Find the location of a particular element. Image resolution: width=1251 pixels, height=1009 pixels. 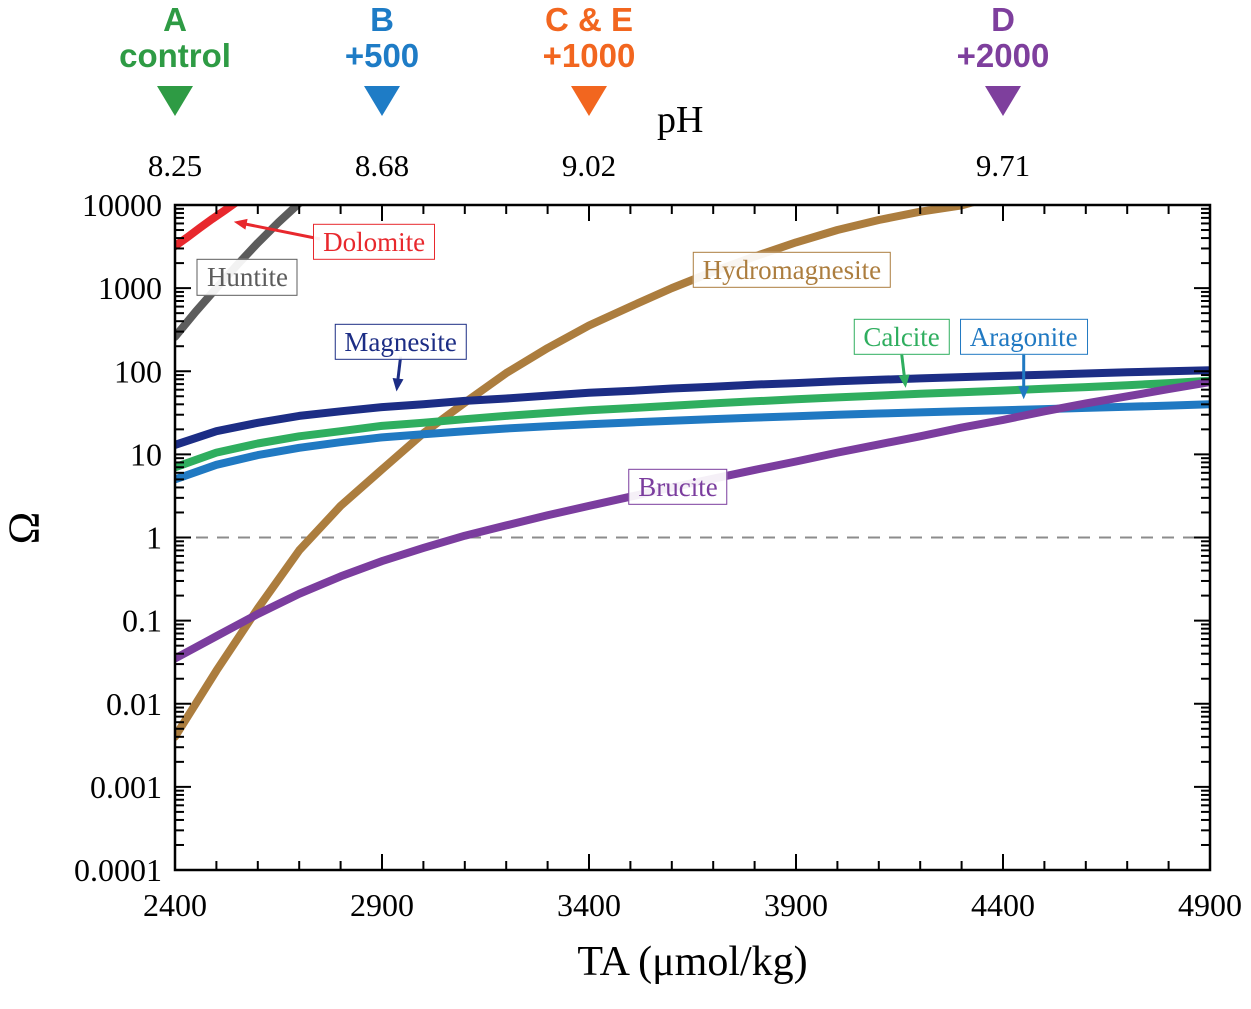

y-tick-label: 10 is located at coordinates (146, 454).